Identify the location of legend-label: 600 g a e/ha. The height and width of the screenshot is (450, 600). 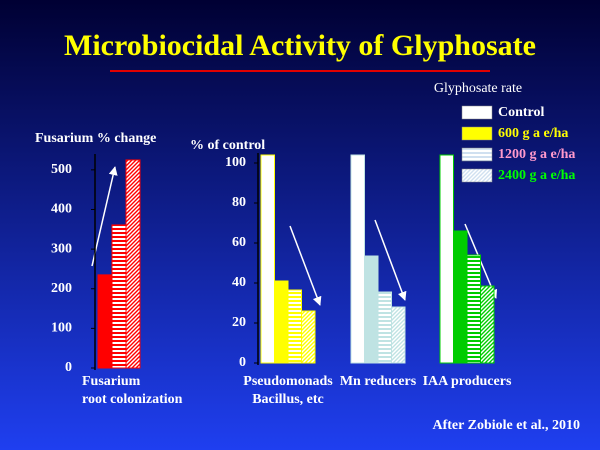
(533, 133).